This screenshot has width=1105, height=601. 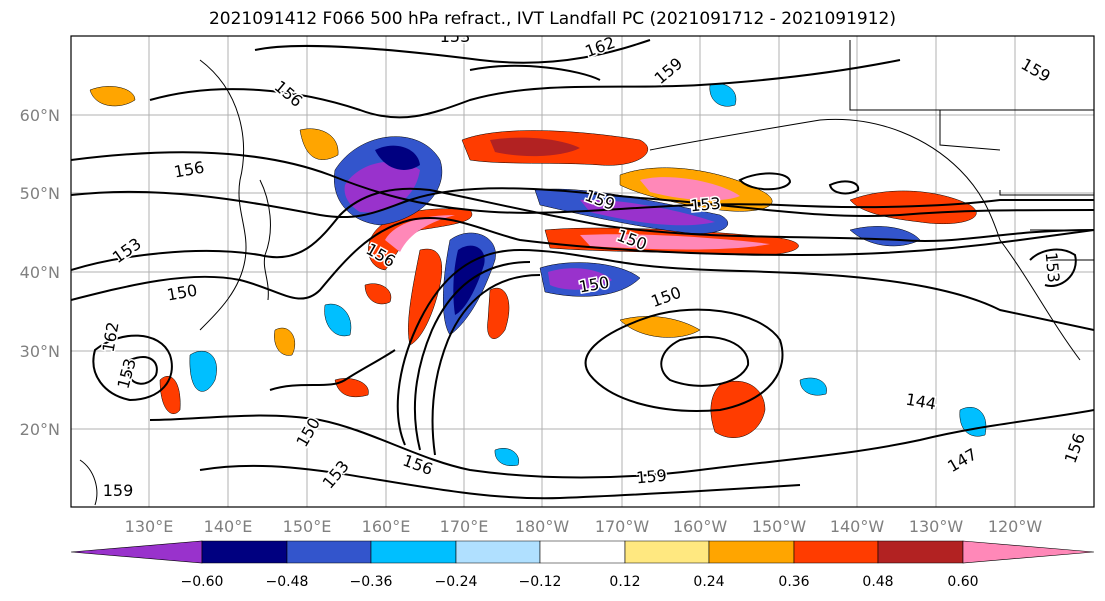 What do you see at coordinates (622, 526) in the screenshot?
I see `lon-label: 170°W` at bounding box center [622, 526].